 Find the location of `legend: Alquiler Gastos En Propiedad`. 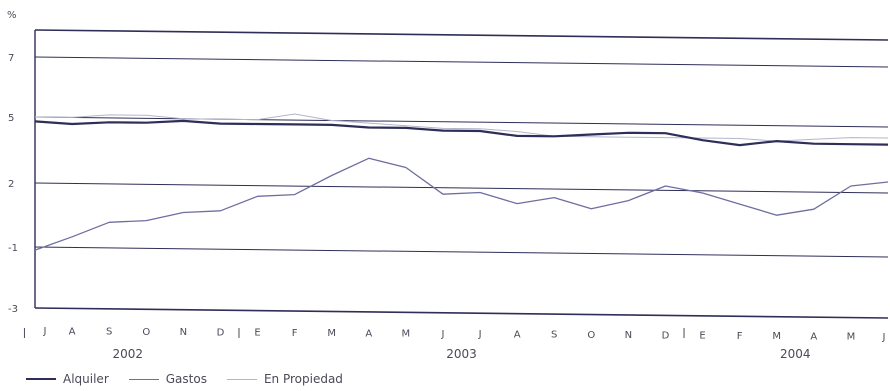

legend: Alquiler Gastos En Propiedad is located at coordinates (184, 379).